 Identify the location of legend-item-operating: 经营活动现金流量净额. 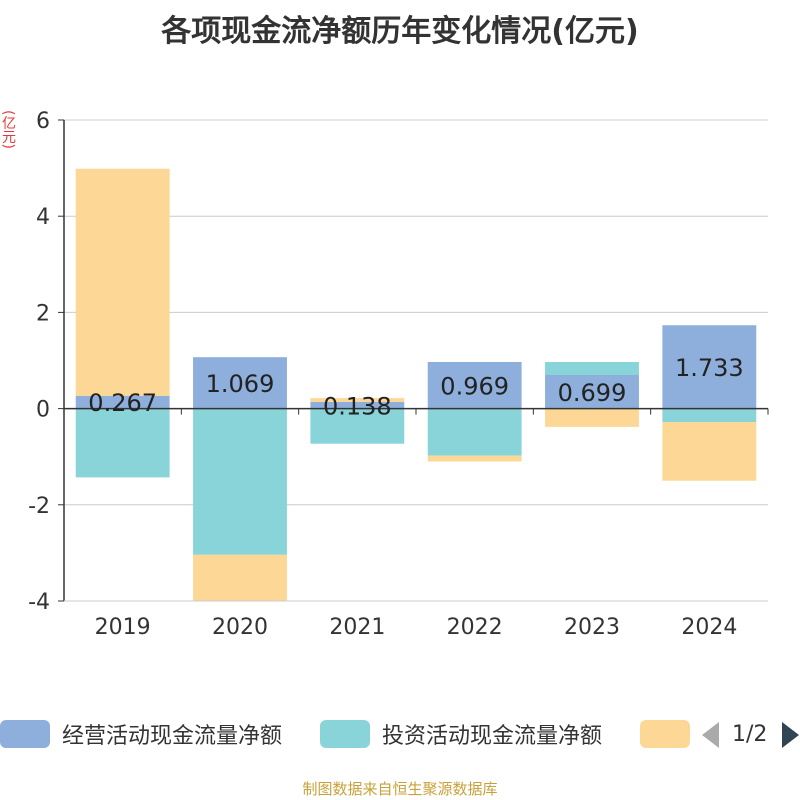
(141, 734).